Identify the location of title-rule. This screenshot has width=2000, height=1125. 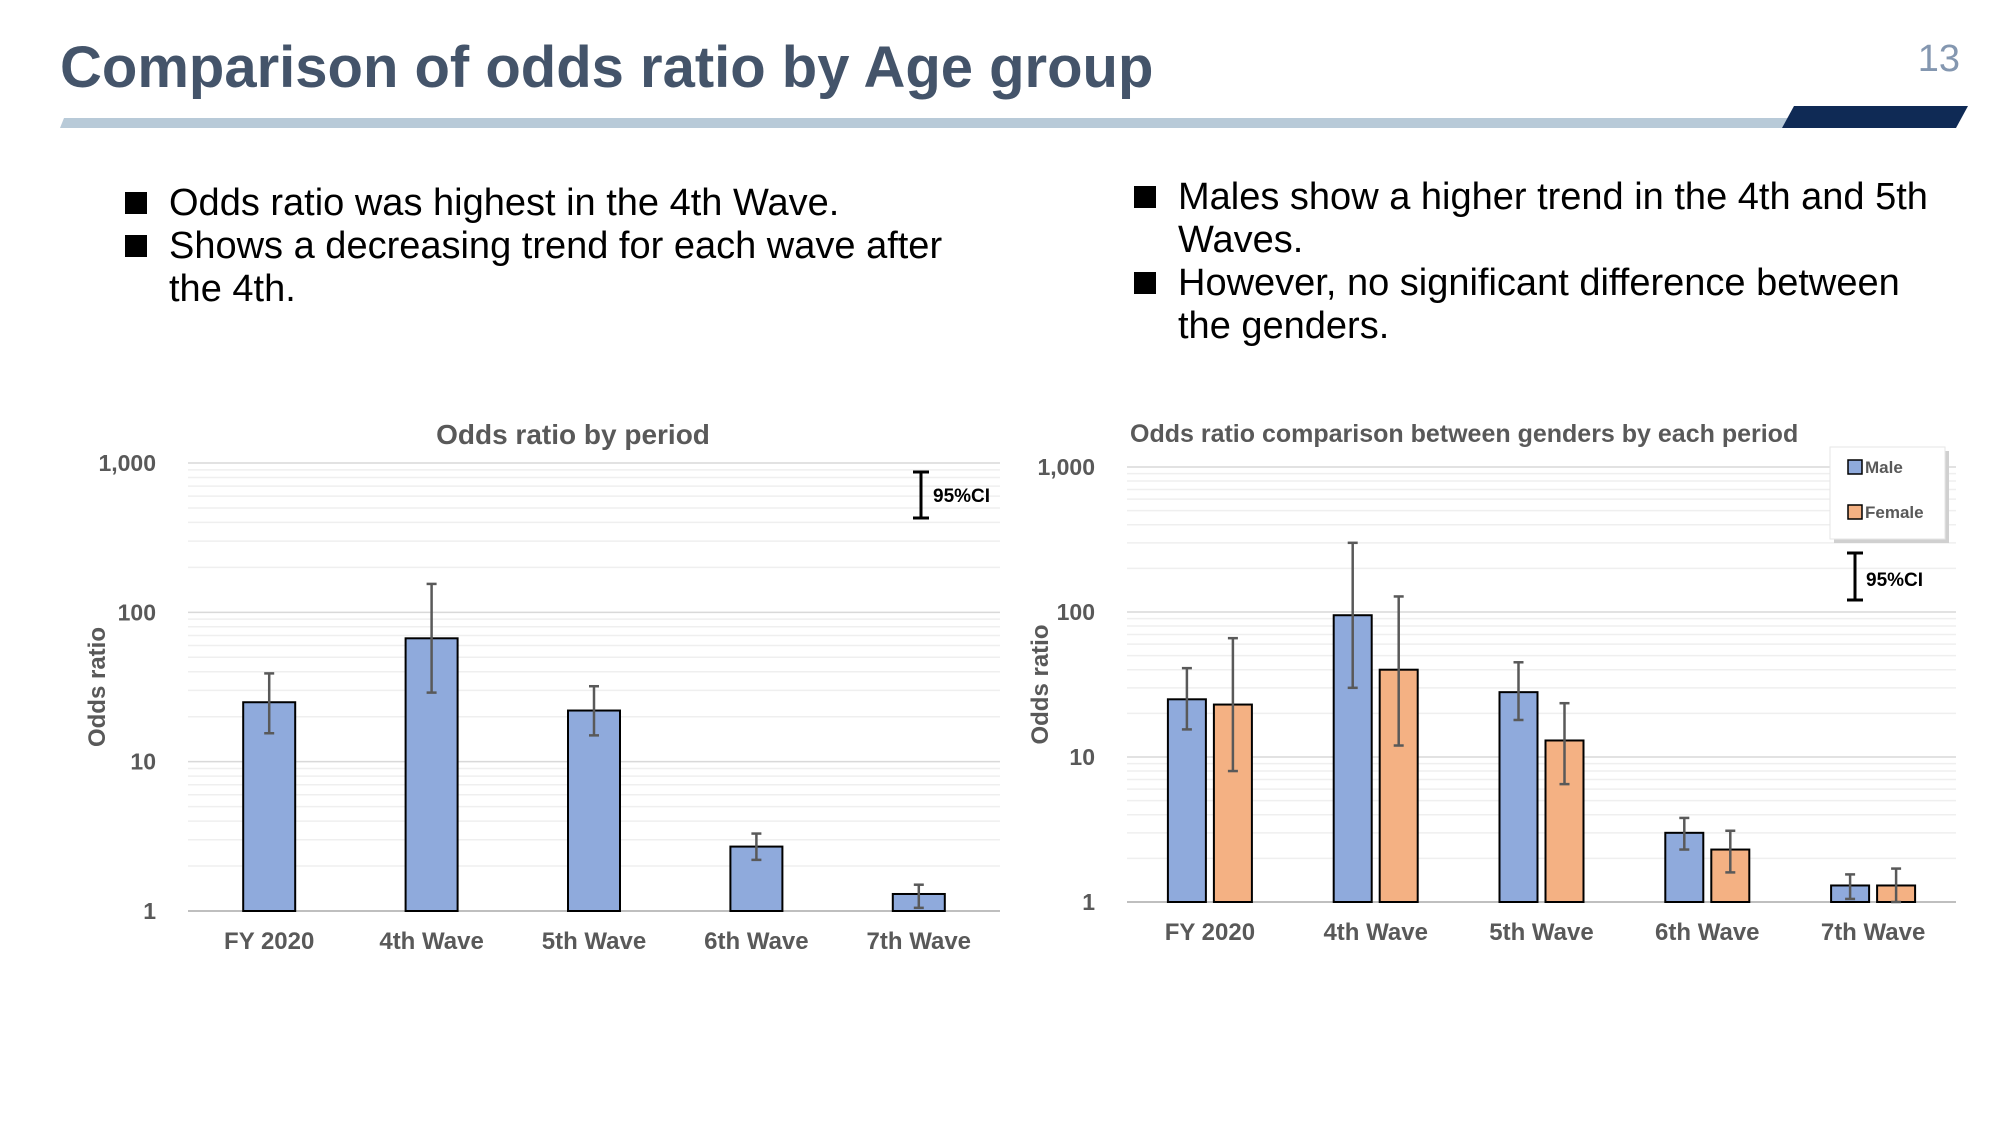
(1014, 117).